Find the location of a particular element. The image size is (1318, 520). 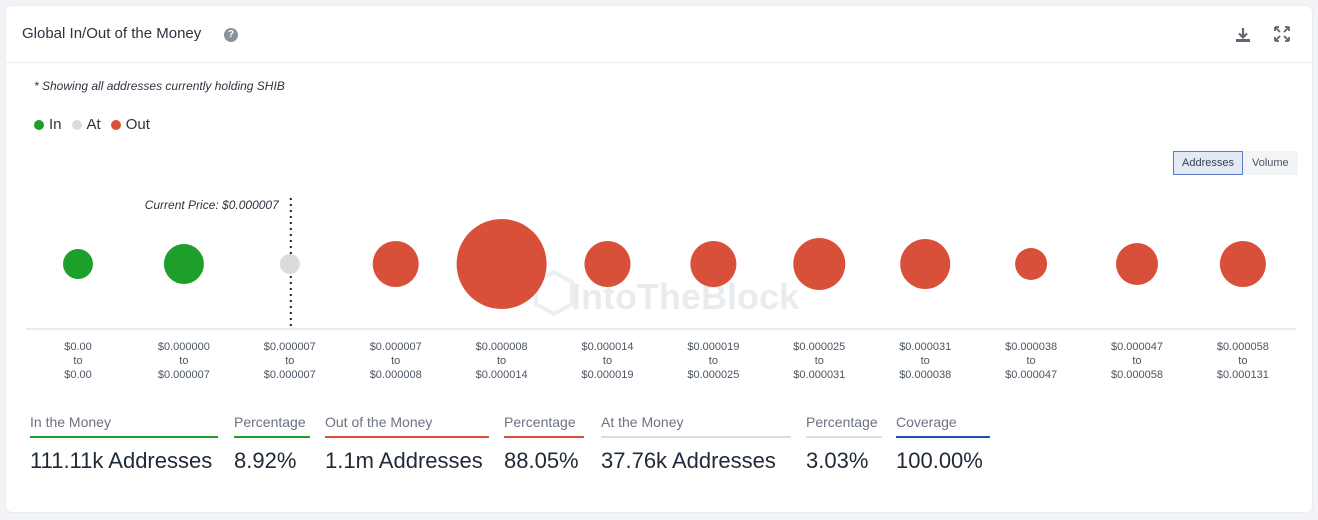

legend-label-out: Out is located at coordinates (137, 124).